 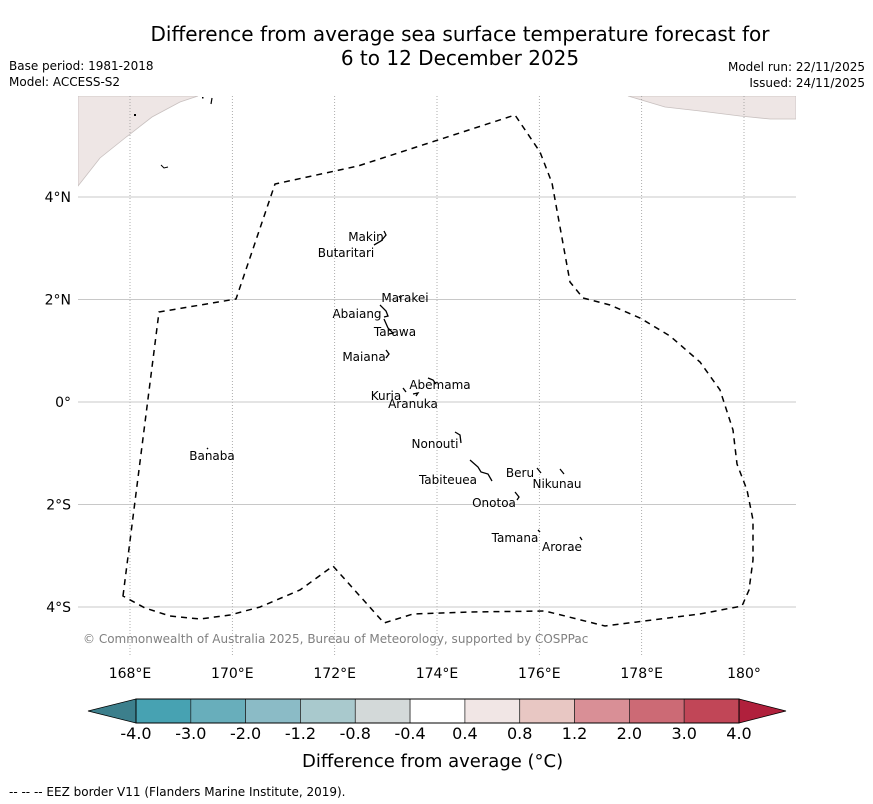 What do you see at coordinates (81, 74) in the screenshot?
I see `meta-left: Base period: 1981-2018 Model: ACCESS-S2` at bounding box center [81, 74].